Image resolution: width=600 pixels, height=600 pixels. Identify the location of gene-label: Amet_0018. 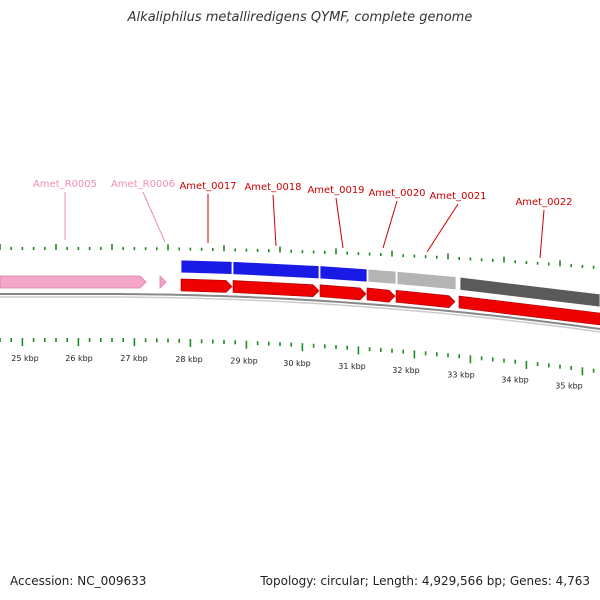
(272, 187).